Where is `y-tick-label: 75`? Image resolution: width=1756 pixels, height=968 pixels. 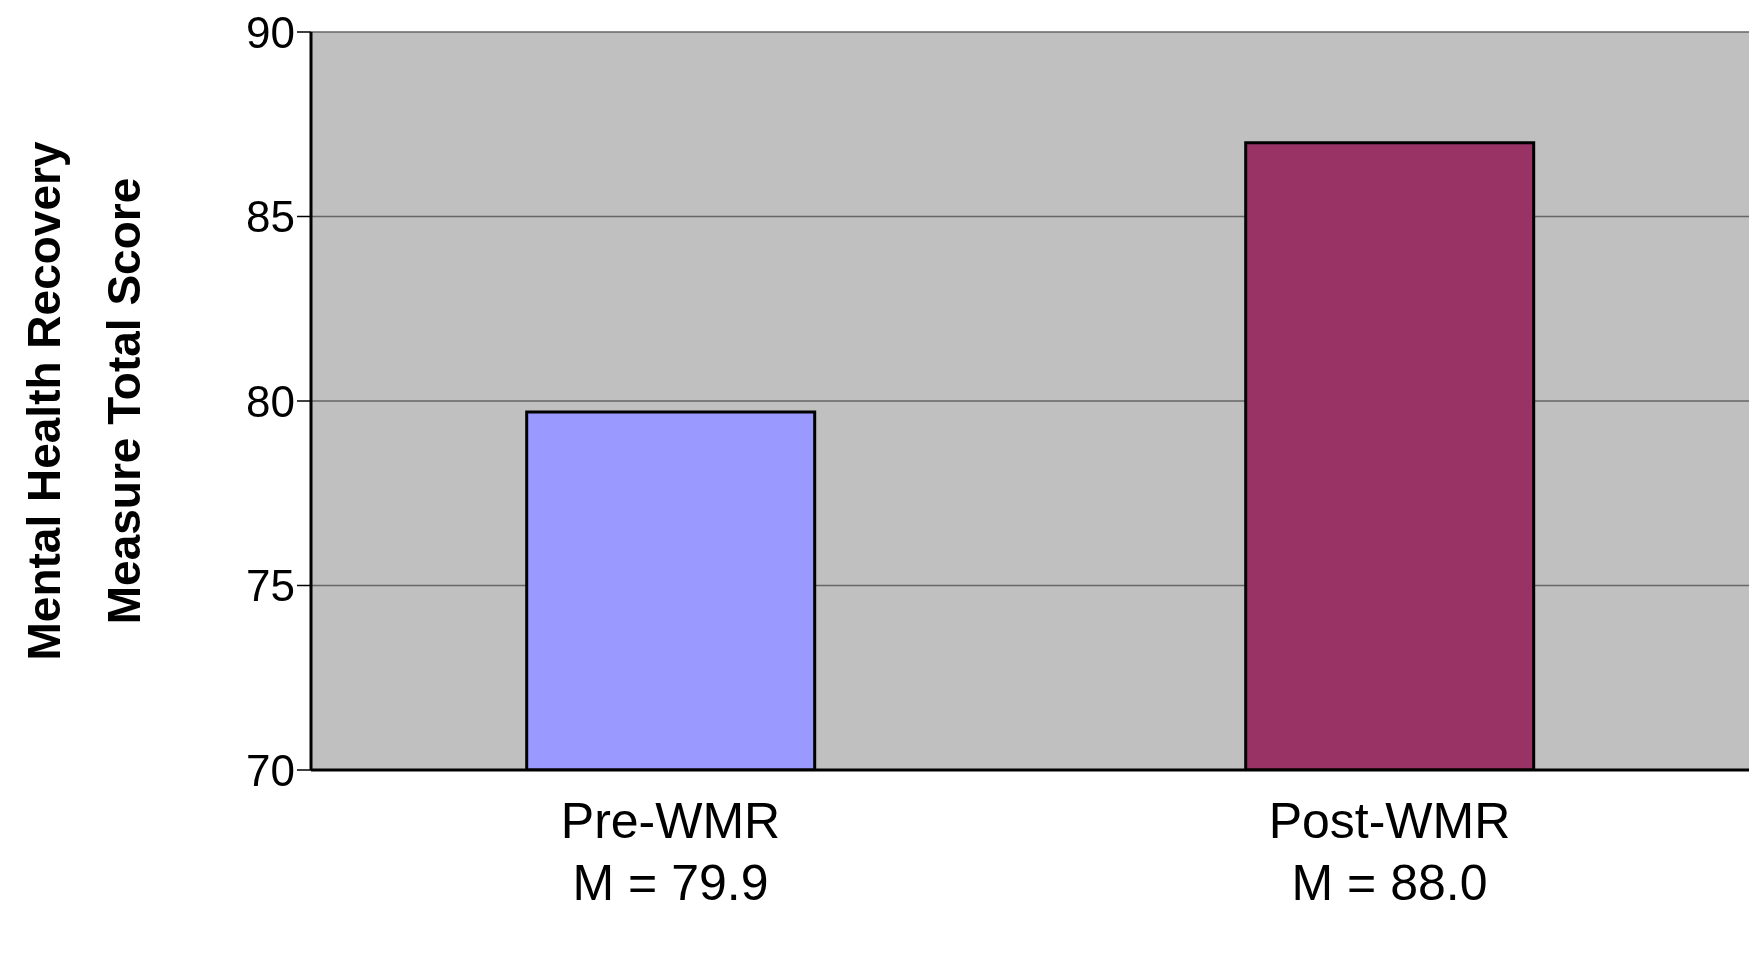 y-tick-label: 75 is located at coordinates (270, 586).